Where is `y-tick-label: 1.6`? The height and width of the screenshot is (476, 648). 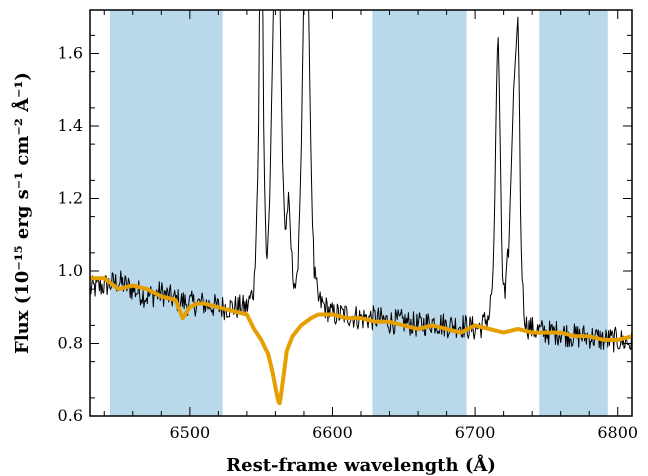
y-tick-label: 1.6 is located at coordinates (70, 53).